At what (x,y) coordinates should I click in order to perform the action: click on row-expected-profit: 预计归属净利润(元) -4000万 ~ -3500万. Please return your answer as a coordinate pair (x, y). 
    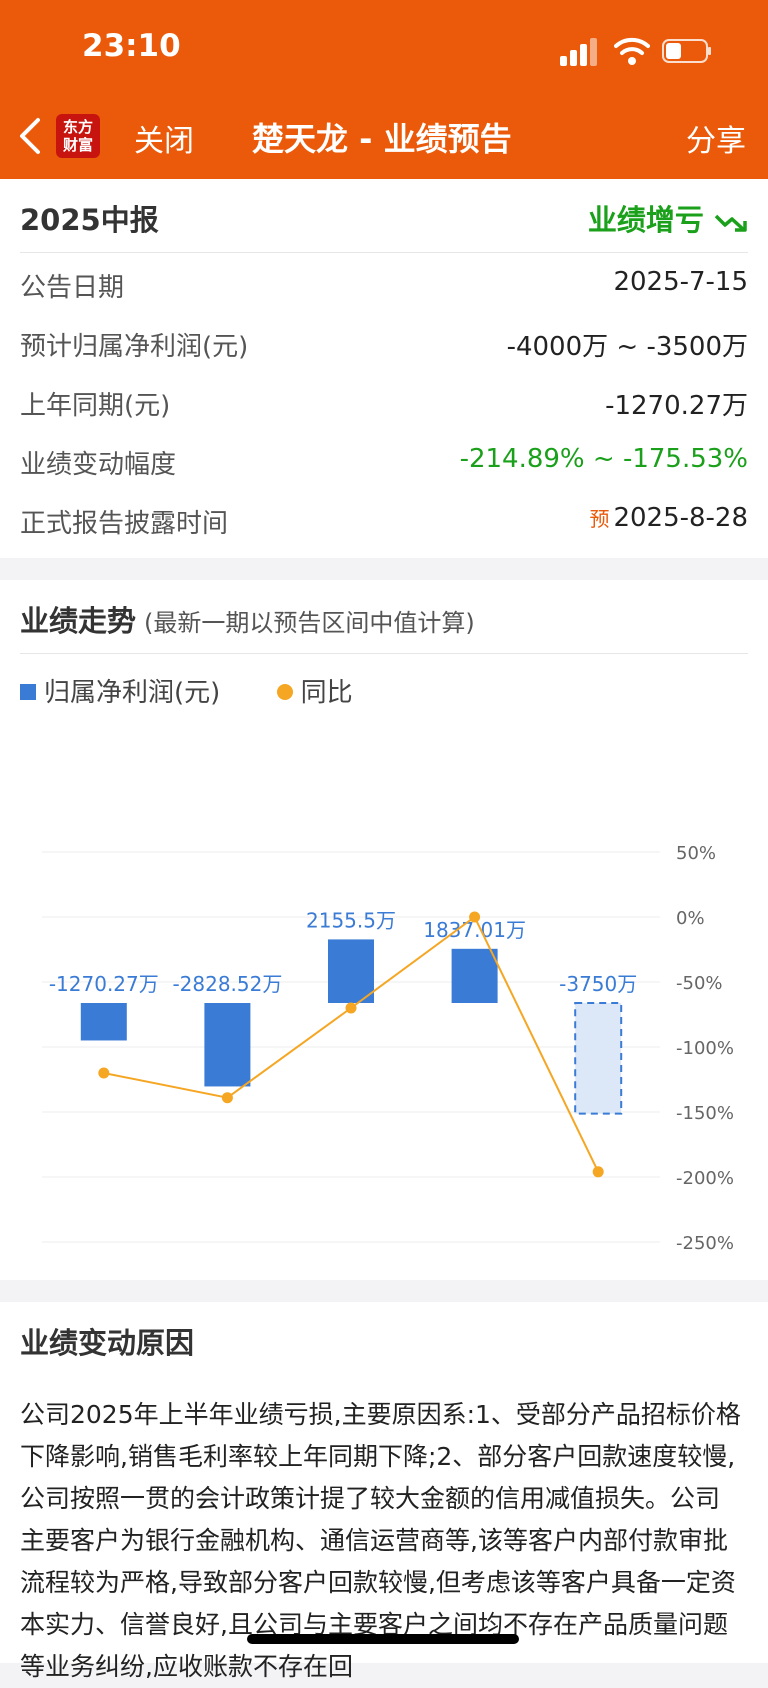
    Looking at the image, I should click on (384, 343).